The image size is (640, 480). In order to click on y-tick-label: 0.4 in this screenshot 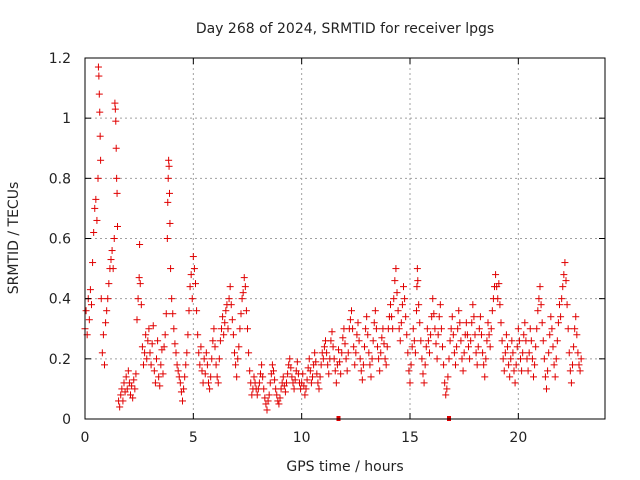, I will do `click(60, 300)`.